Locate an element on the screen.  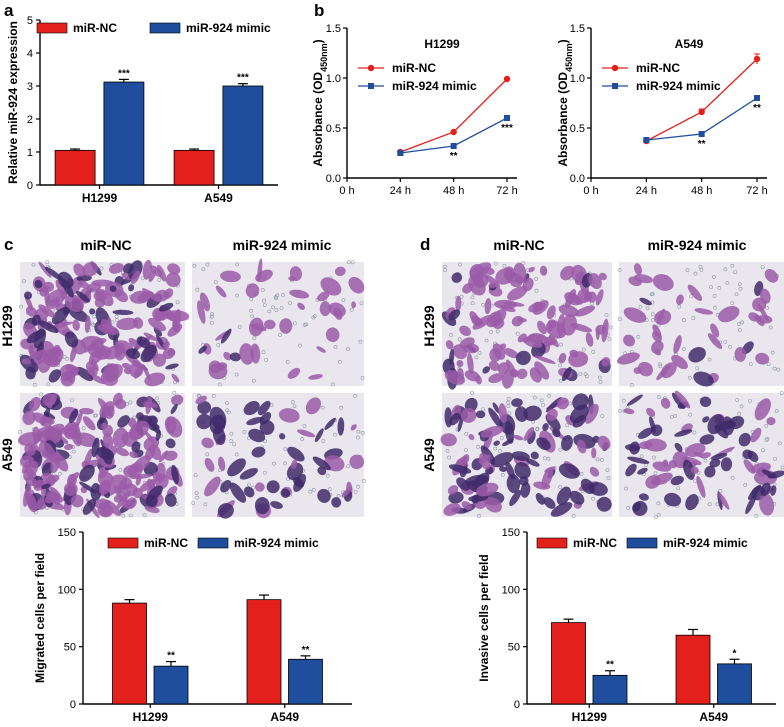
bar is located at coordinates (171, 685).